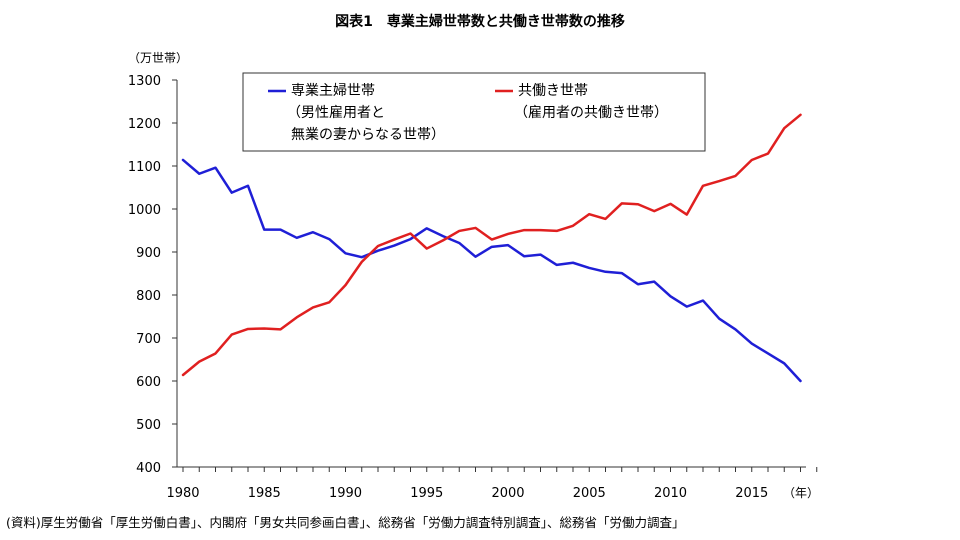 The image size is (960, 540). What do you see at coordinates (345, 493) in the screenshot?
I see `x-tick-label: 1990` at bounding box center [345, 493].